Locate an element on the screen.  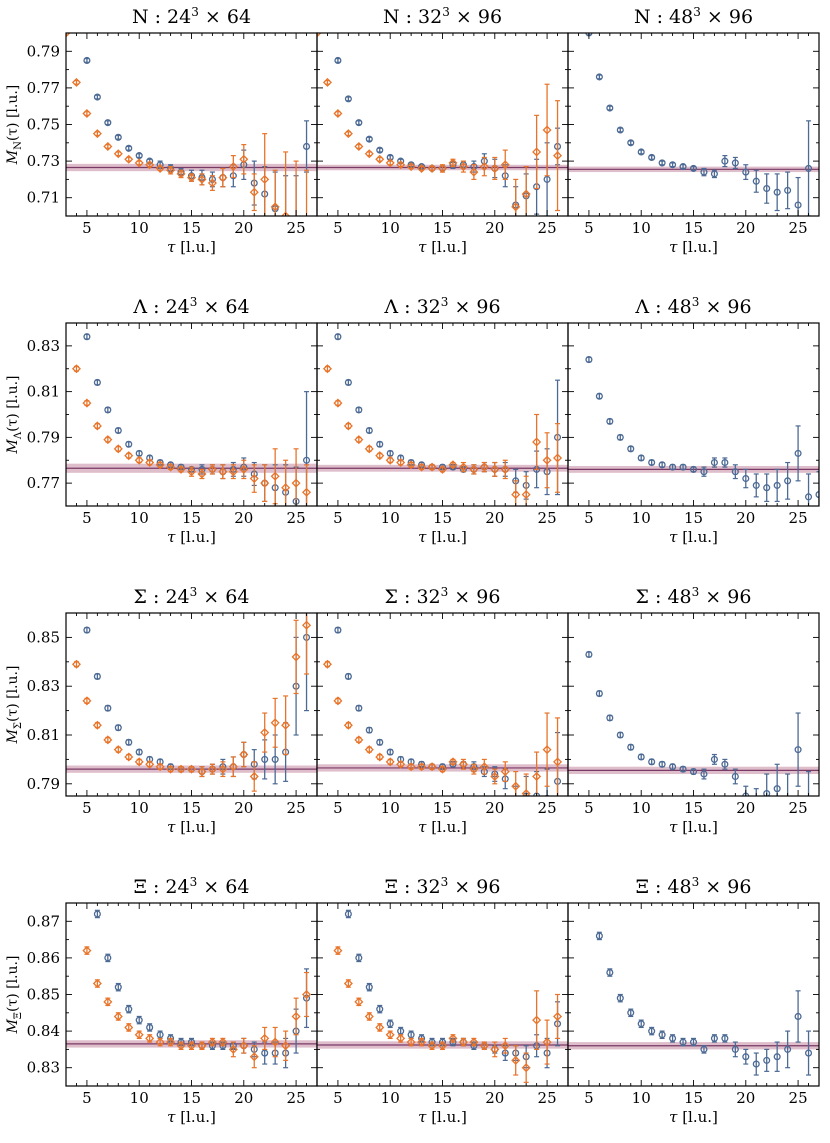
panel-title-tail: × 96 is located at coordinates (727, 17).